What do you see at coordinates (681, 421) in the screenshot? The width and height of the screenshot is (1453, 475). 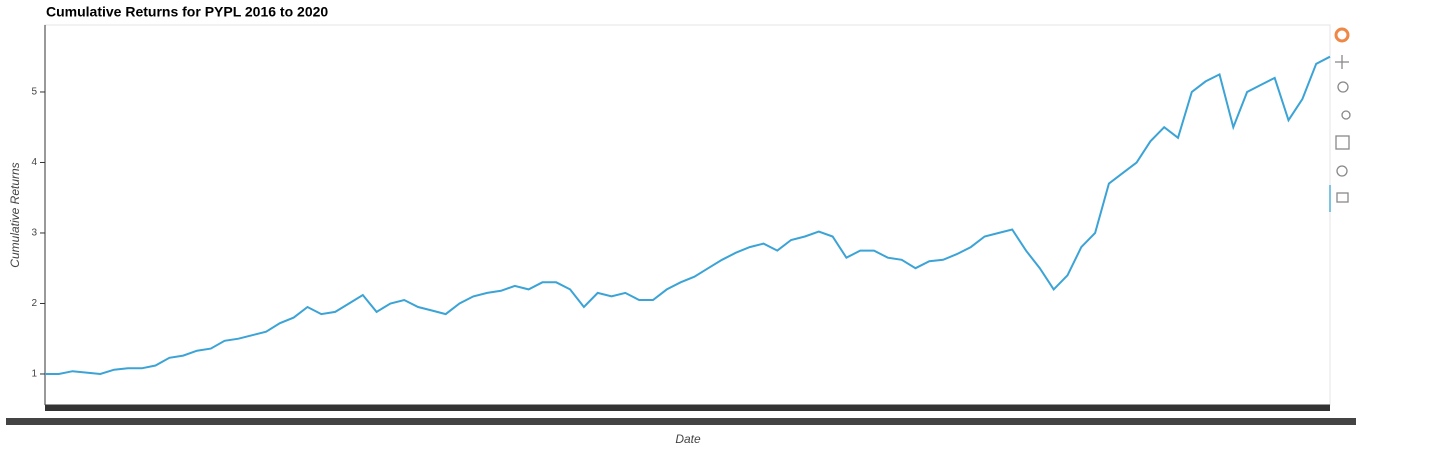 I see `x-tick-labels-overlap` at bounding box center [681, 421].